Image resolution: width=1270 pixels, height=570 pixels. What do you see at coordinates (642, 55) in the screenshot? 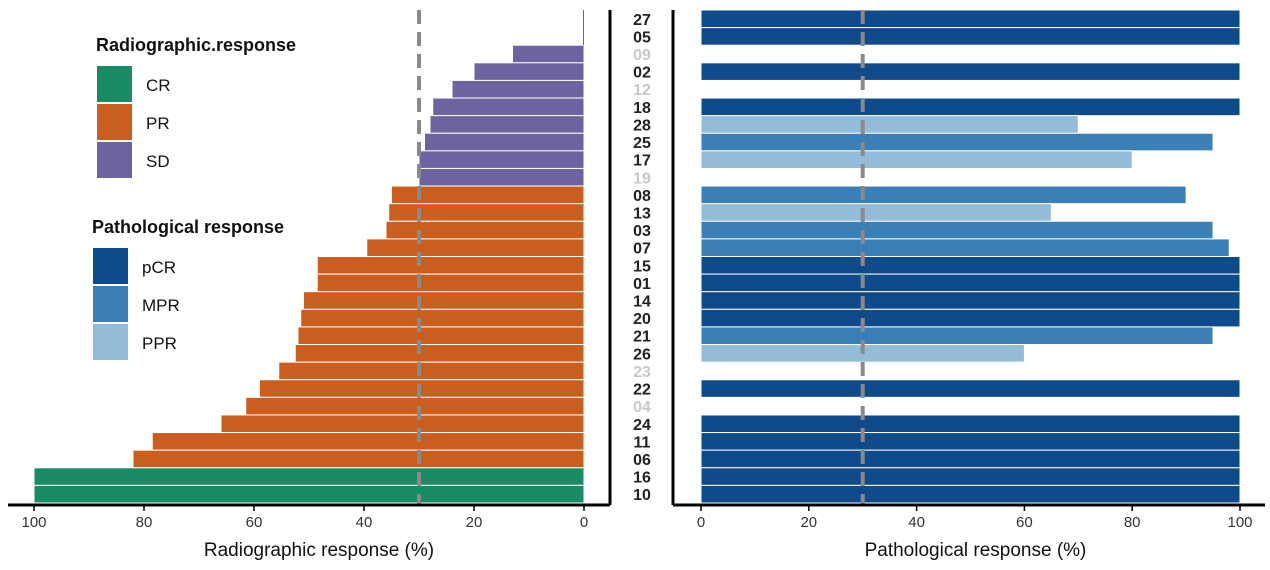
I see `patient-label: 09` at bounding box center [642, 55].